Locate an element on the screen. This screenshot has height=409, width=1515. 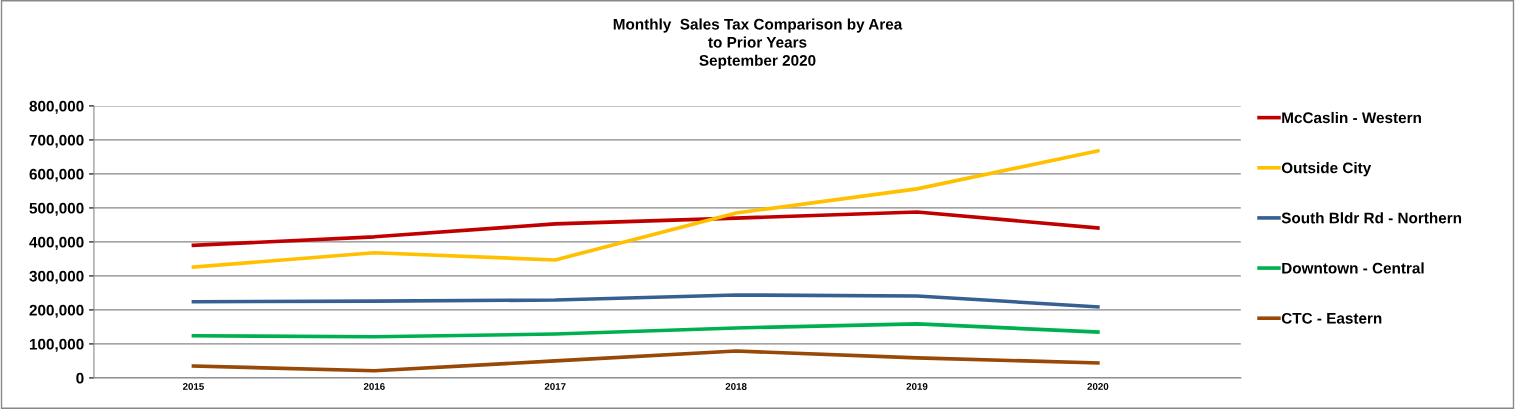
legend-label: Outside City is located at coordinates (1326, 169).